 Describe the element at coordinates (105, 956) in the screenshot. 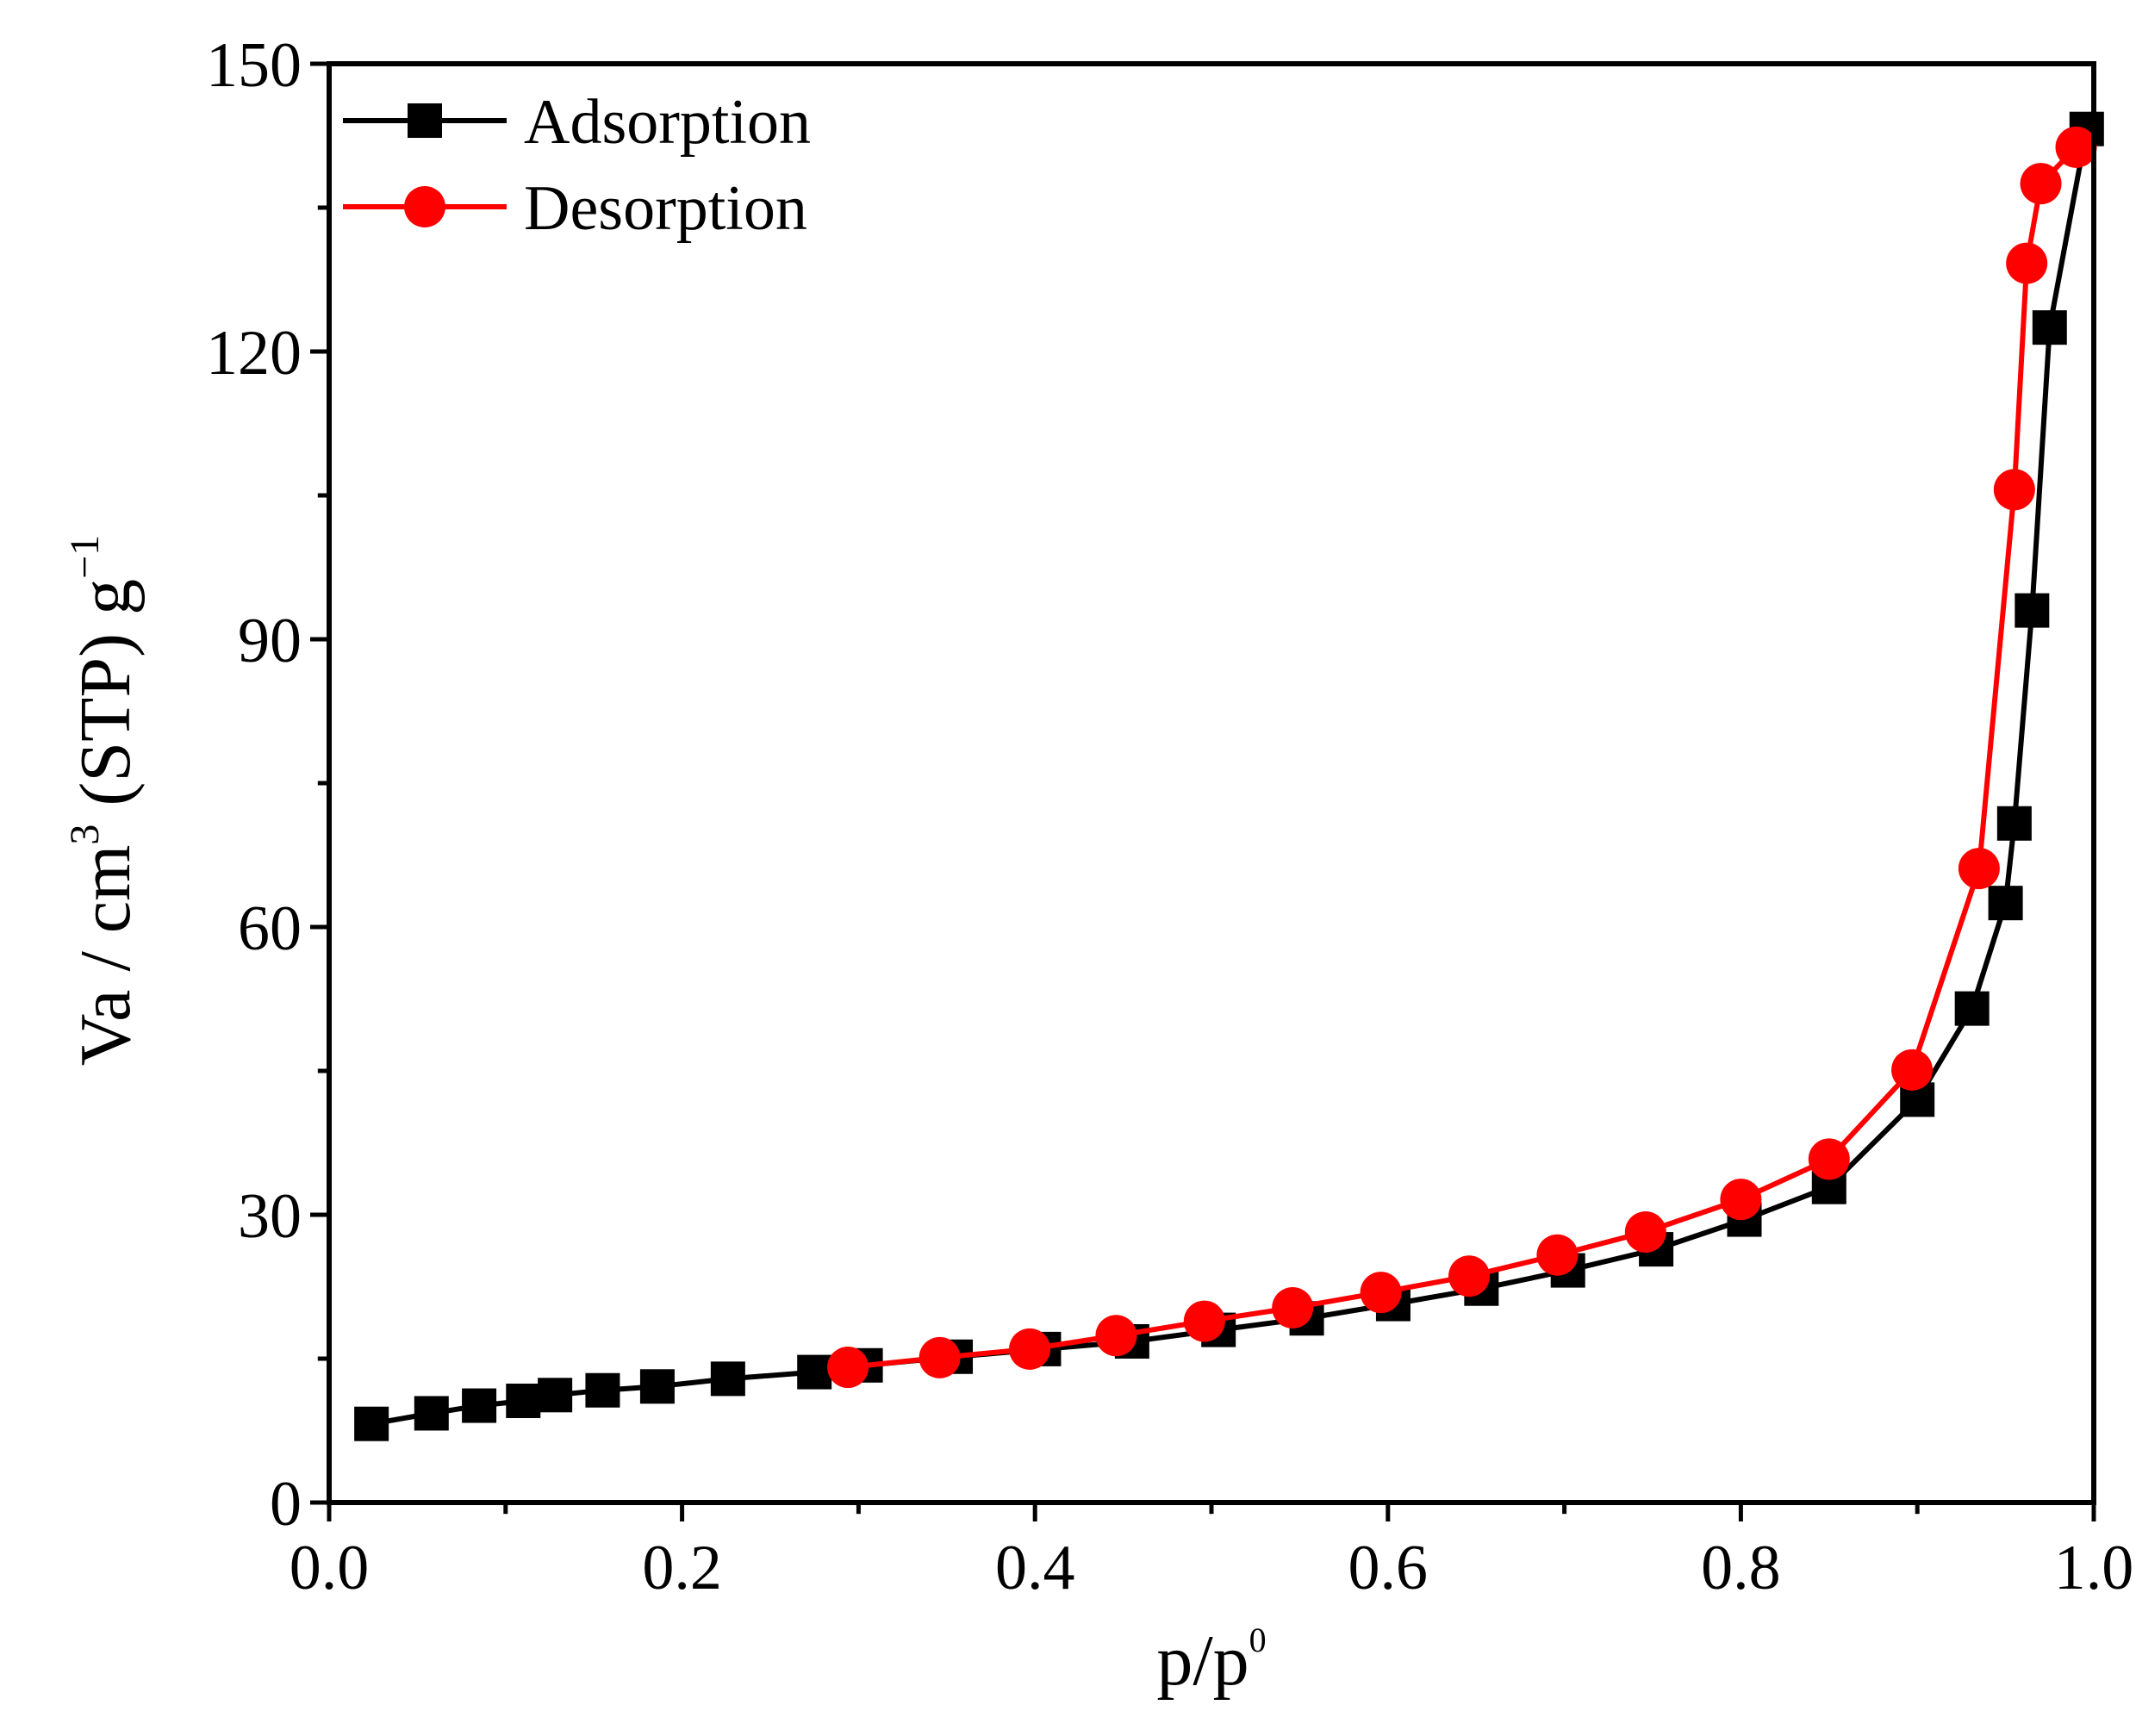

I see `y-axis-title-main: Va / cm` at that location.